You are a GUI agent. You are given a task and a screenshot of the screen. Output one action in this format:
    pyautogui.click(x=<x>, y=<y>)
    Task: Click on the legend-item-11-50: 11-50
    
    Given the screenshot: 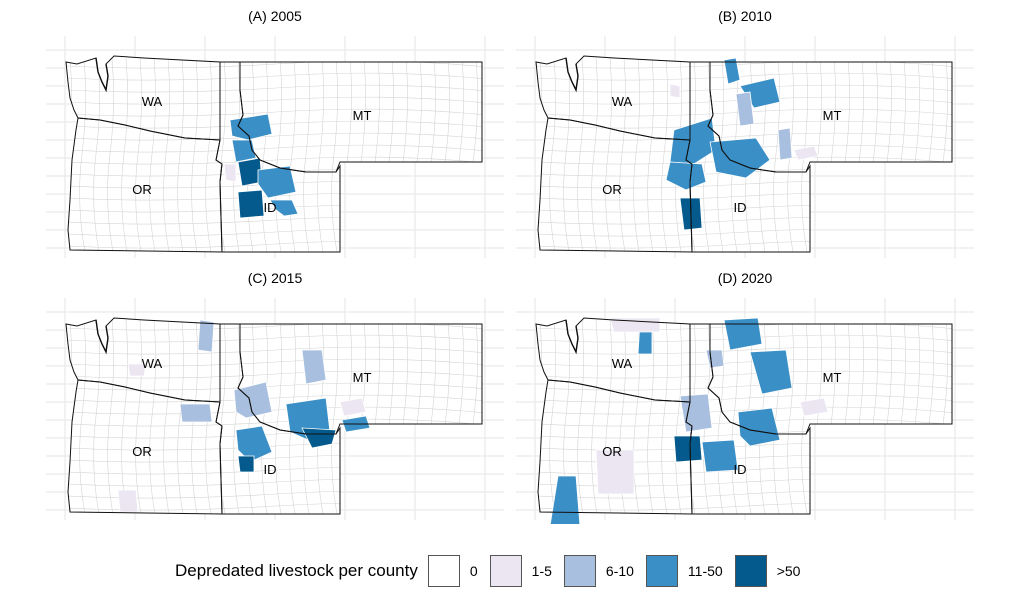 What is the action you would take?
    pyautogui.click(x=684, y=571)
    